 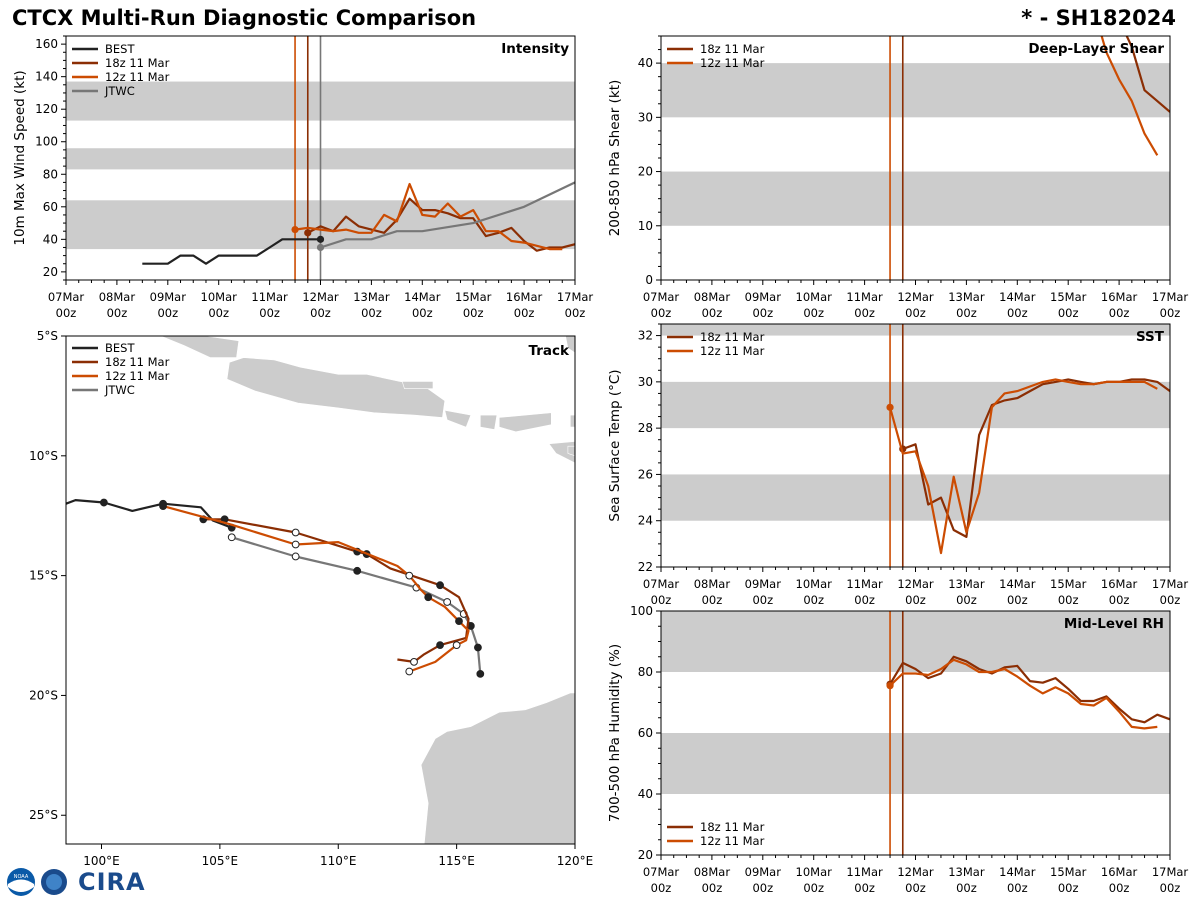 I want to click on y-tick-label: 0, so click(x=649, y=280).